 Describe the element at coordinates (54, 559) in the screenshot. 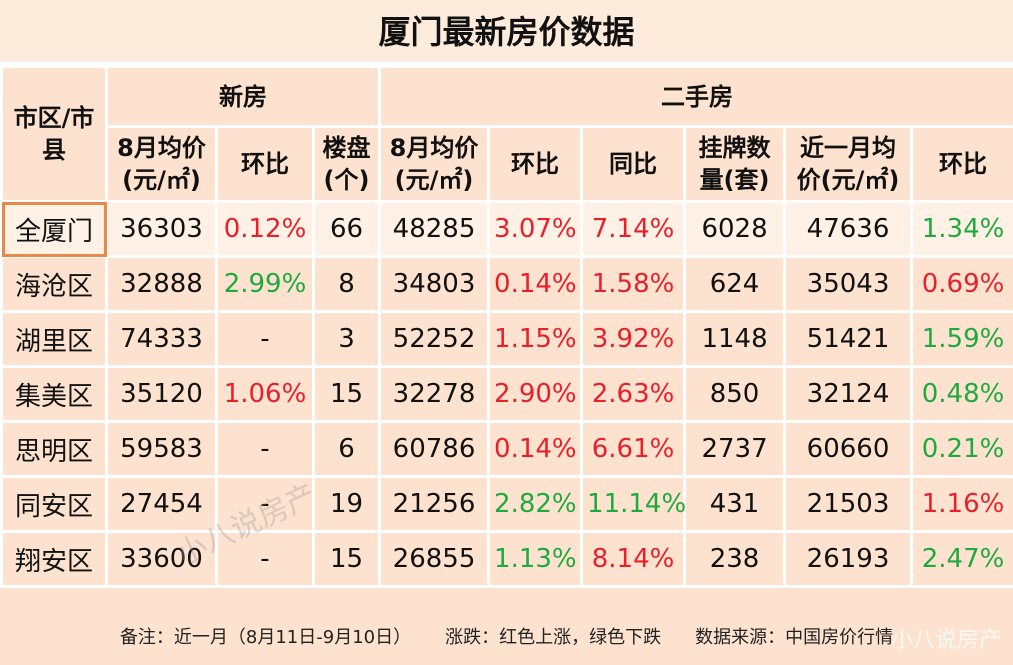

I see `cell: 翔安区` at that location.